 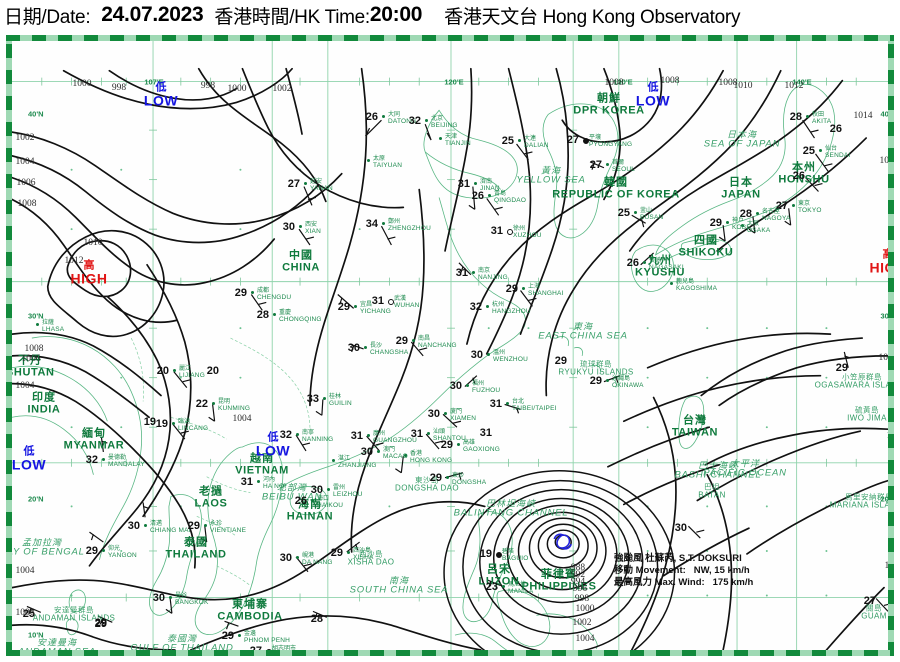 I want to click on tc-movement: 移動 Movement: NW, 15 km/h, so click(x=683, y=571).